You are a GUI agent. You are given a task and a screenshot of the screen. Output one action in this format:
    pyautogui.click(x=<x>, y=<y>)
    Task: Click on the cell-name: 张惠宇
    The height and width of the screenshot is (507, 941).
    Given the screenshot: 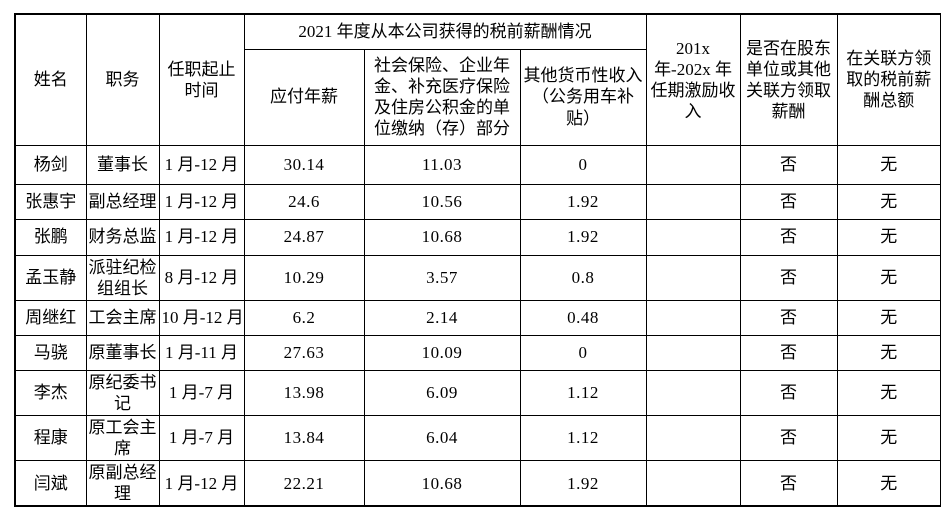 What is the action you would take?
    pyautogui.click(x=50, y=201)
    